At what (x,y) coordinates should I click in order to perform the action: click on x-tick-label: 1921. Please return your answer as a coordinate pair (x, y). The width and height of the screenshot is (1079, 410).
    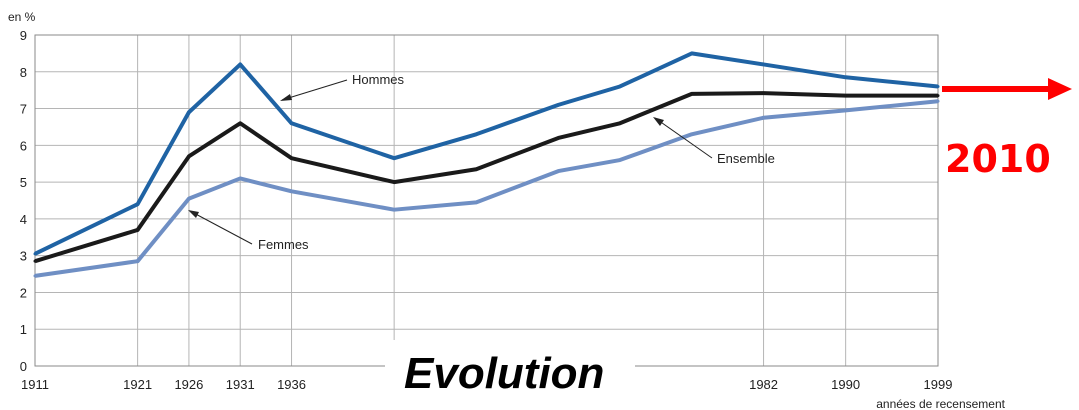
    Looking at the image, I should click on (137, 384).